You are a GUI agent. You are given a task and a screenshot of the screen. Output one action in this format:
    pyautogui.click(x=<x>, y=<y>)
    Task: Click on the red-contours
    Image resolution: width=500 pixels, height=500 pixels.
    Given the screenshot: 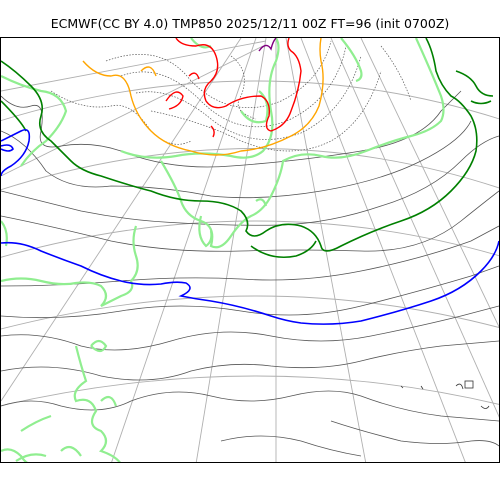 What is the action you would take?
    pyautogui.click(x=233, y=88)
    